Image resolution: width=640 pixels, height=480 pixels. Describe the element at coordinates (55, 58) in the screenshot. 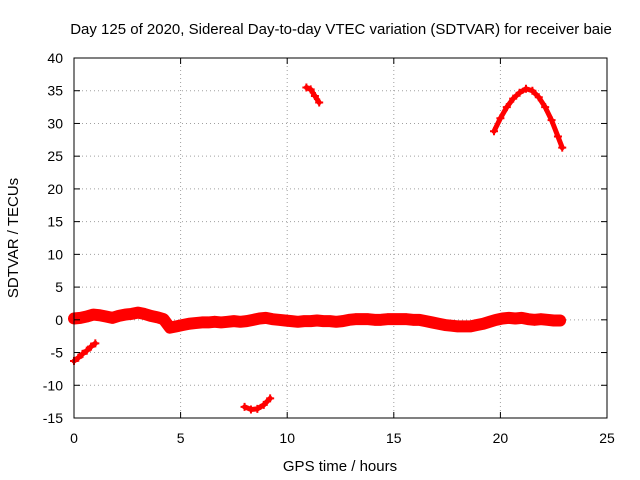

I see `y-tick-label: 40` at that location.